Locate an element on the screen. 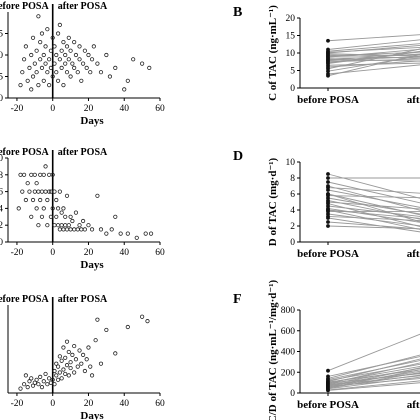  x-tick-label: 20 is located at coordinates (89, 253).